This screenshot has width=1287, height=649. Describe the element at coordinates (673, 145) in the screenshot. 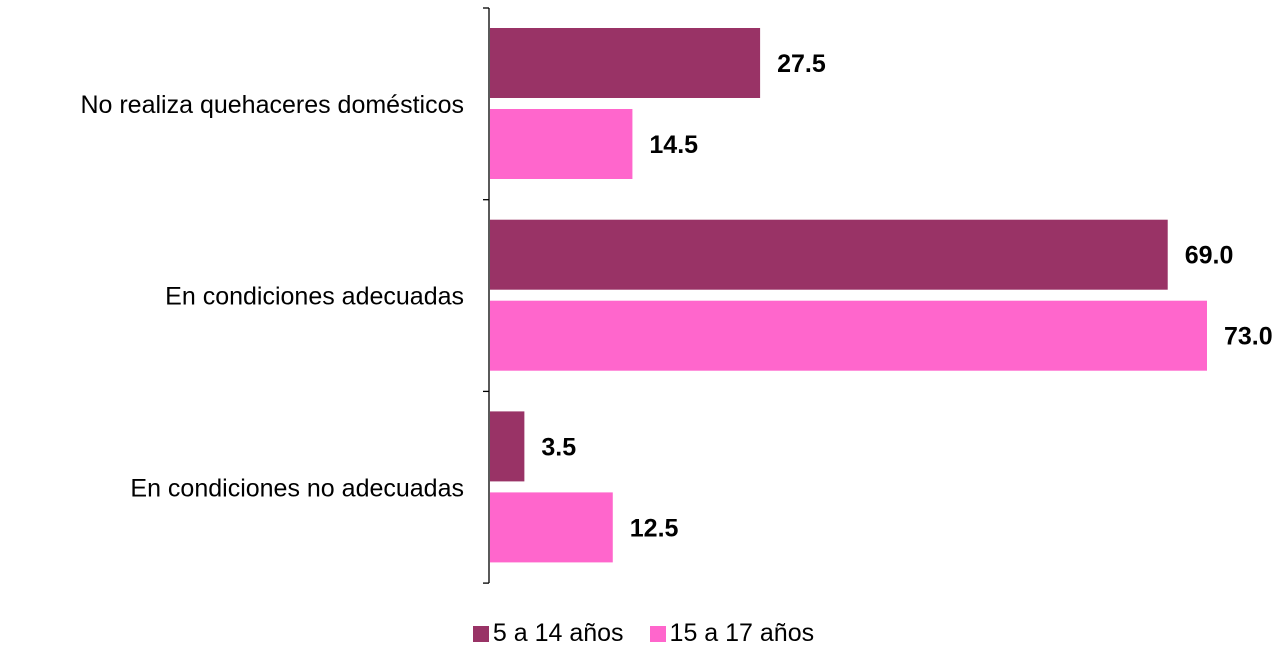

I see `data-label: 14.5` at that location.